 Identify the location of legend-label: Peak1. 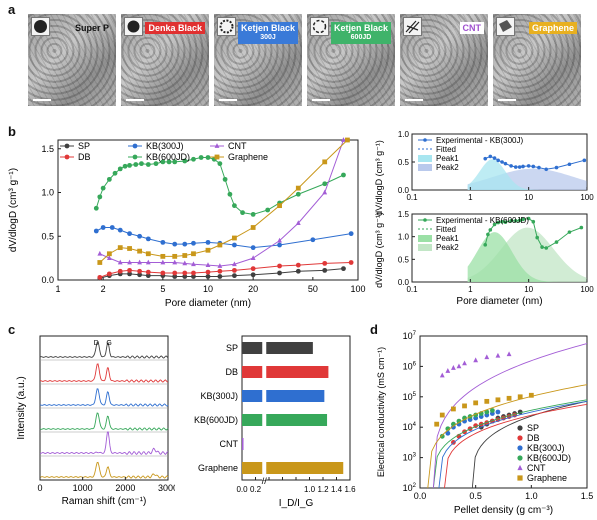
(447, 238).